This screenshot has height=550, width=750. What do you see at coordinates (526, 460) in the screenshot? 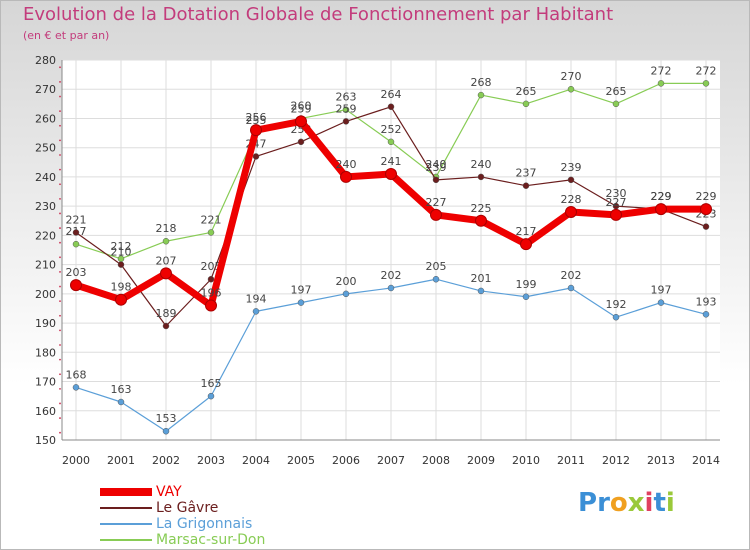
I see `x-tick-label: 2010` at bounding box center [526, 460].